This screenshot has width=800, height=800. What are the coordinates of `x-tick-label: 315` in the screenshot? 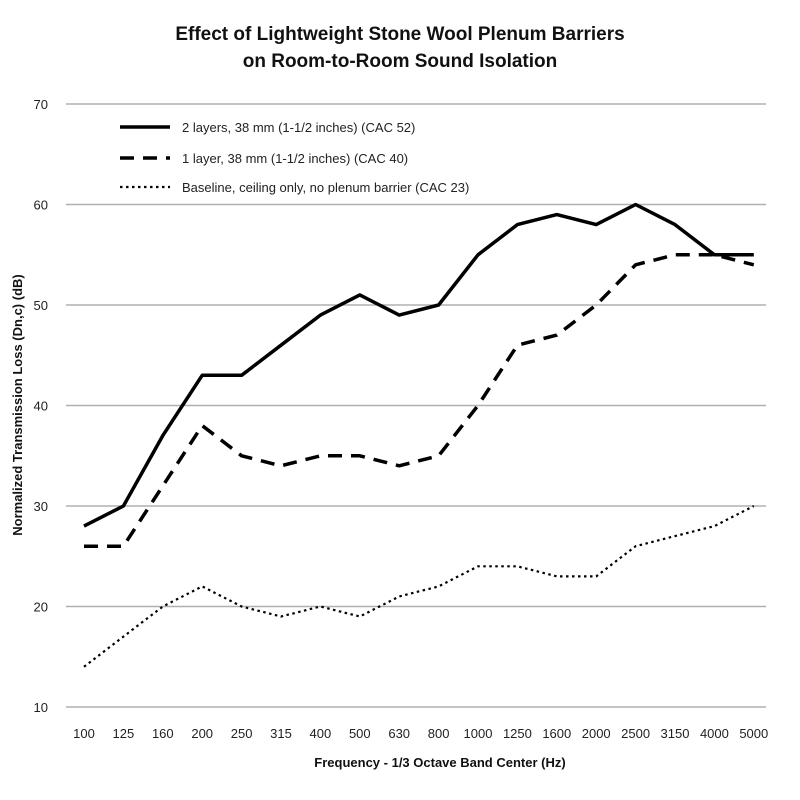 It's located at (281, 733).